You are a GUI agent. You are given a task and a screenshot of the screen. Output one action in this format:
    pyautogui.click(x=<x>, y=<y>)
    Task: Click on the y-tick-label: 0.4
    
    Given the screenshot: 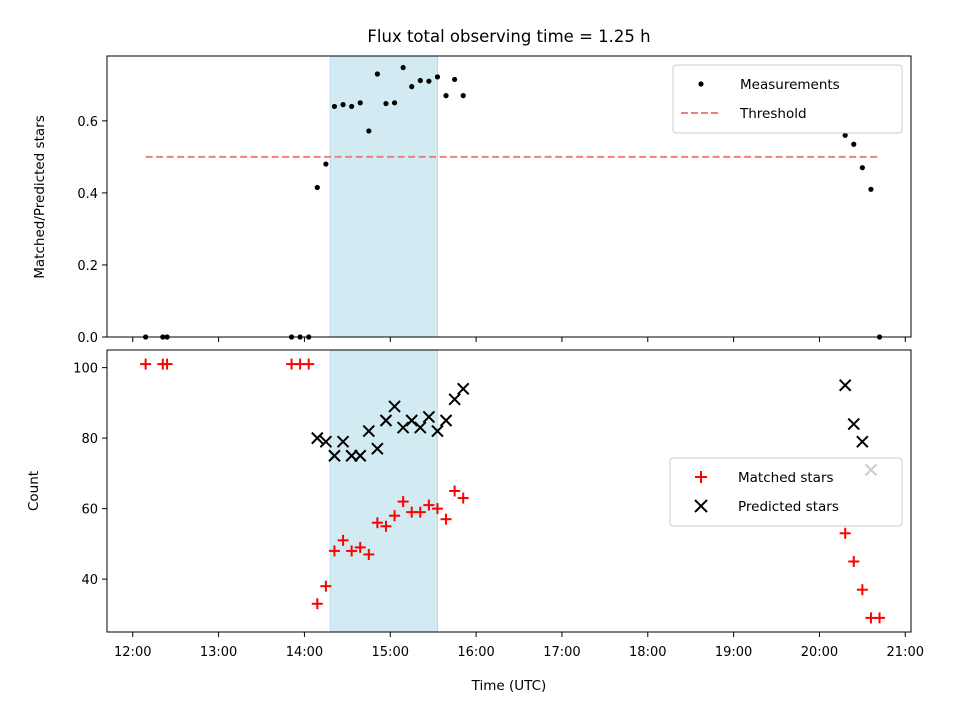 What is the action you would take?
    pyautogui.click(x=87, y=194)
    